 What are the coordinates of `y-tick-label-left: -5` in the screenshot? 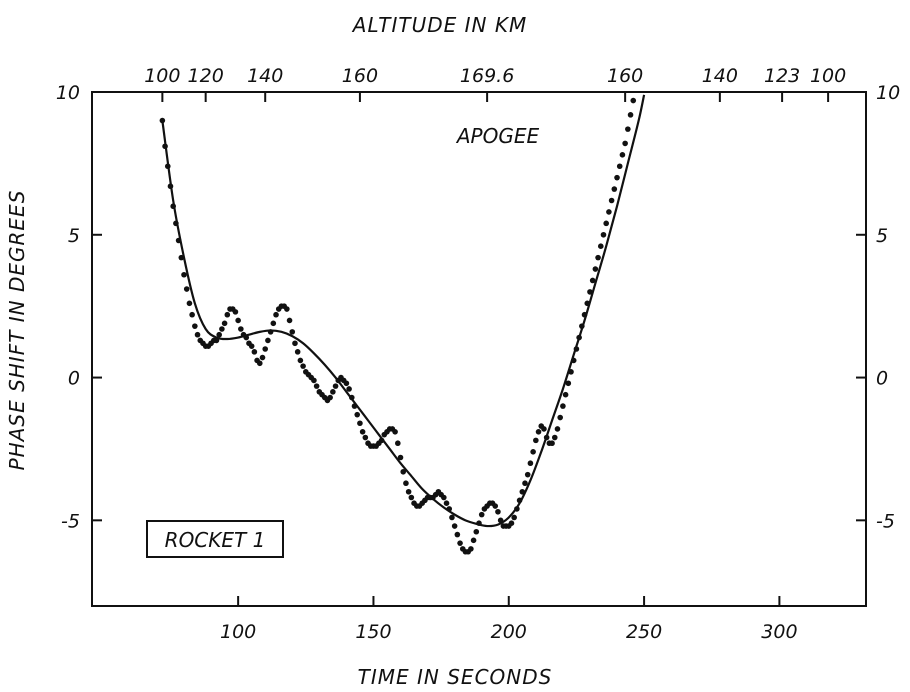 It's located at (70, 521).